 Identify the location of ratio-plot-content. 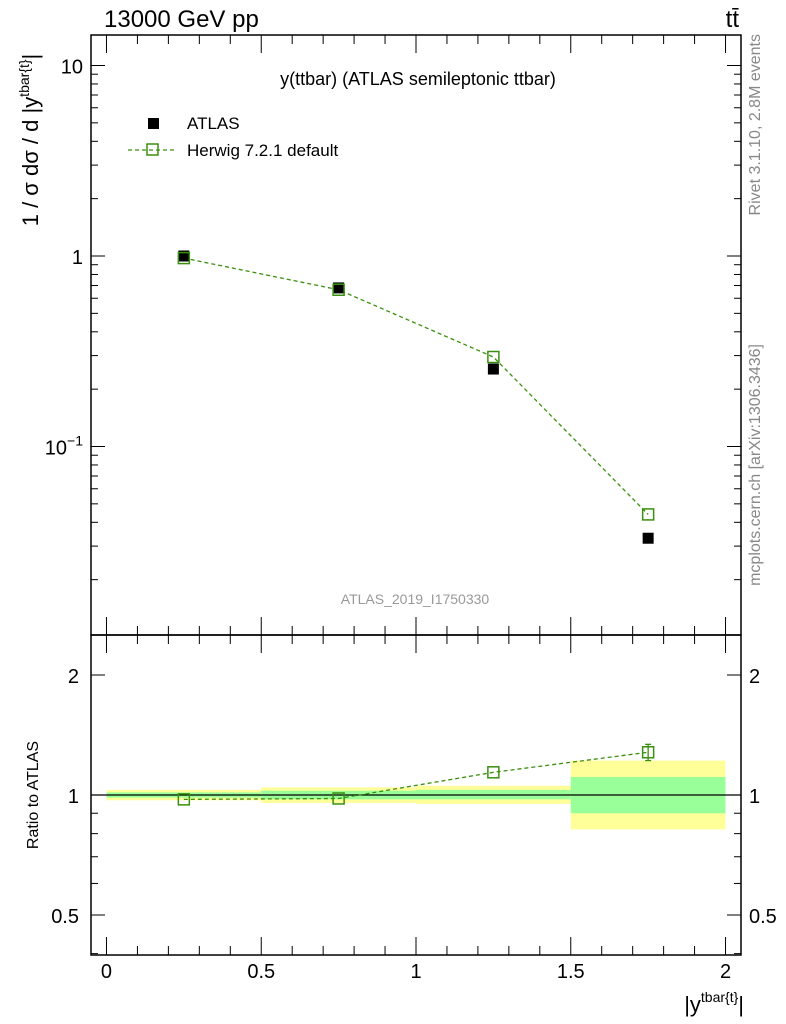
(416, 774).